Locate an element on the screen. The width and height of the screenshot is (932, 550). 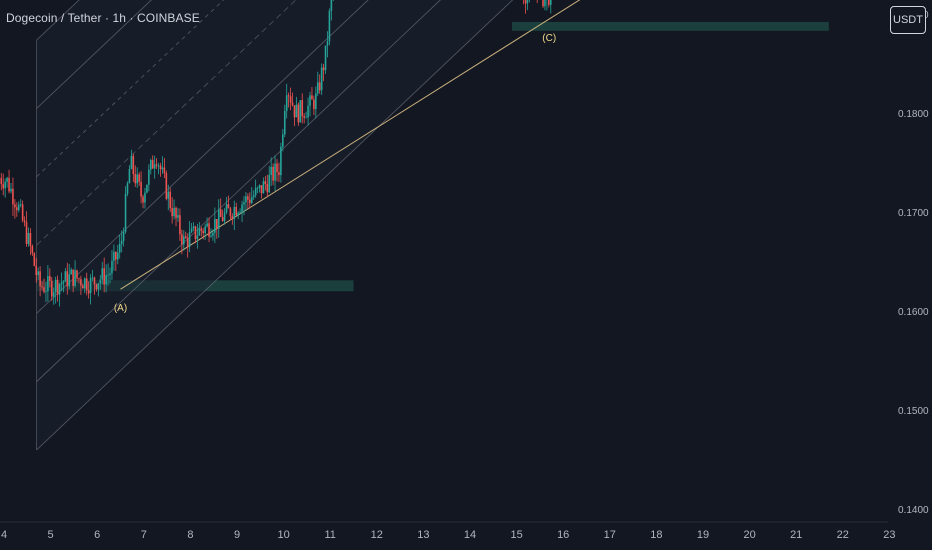
symbol-title: Dogecoin / Tether · 1h · COINBASE is located at coordinates (103, 18).